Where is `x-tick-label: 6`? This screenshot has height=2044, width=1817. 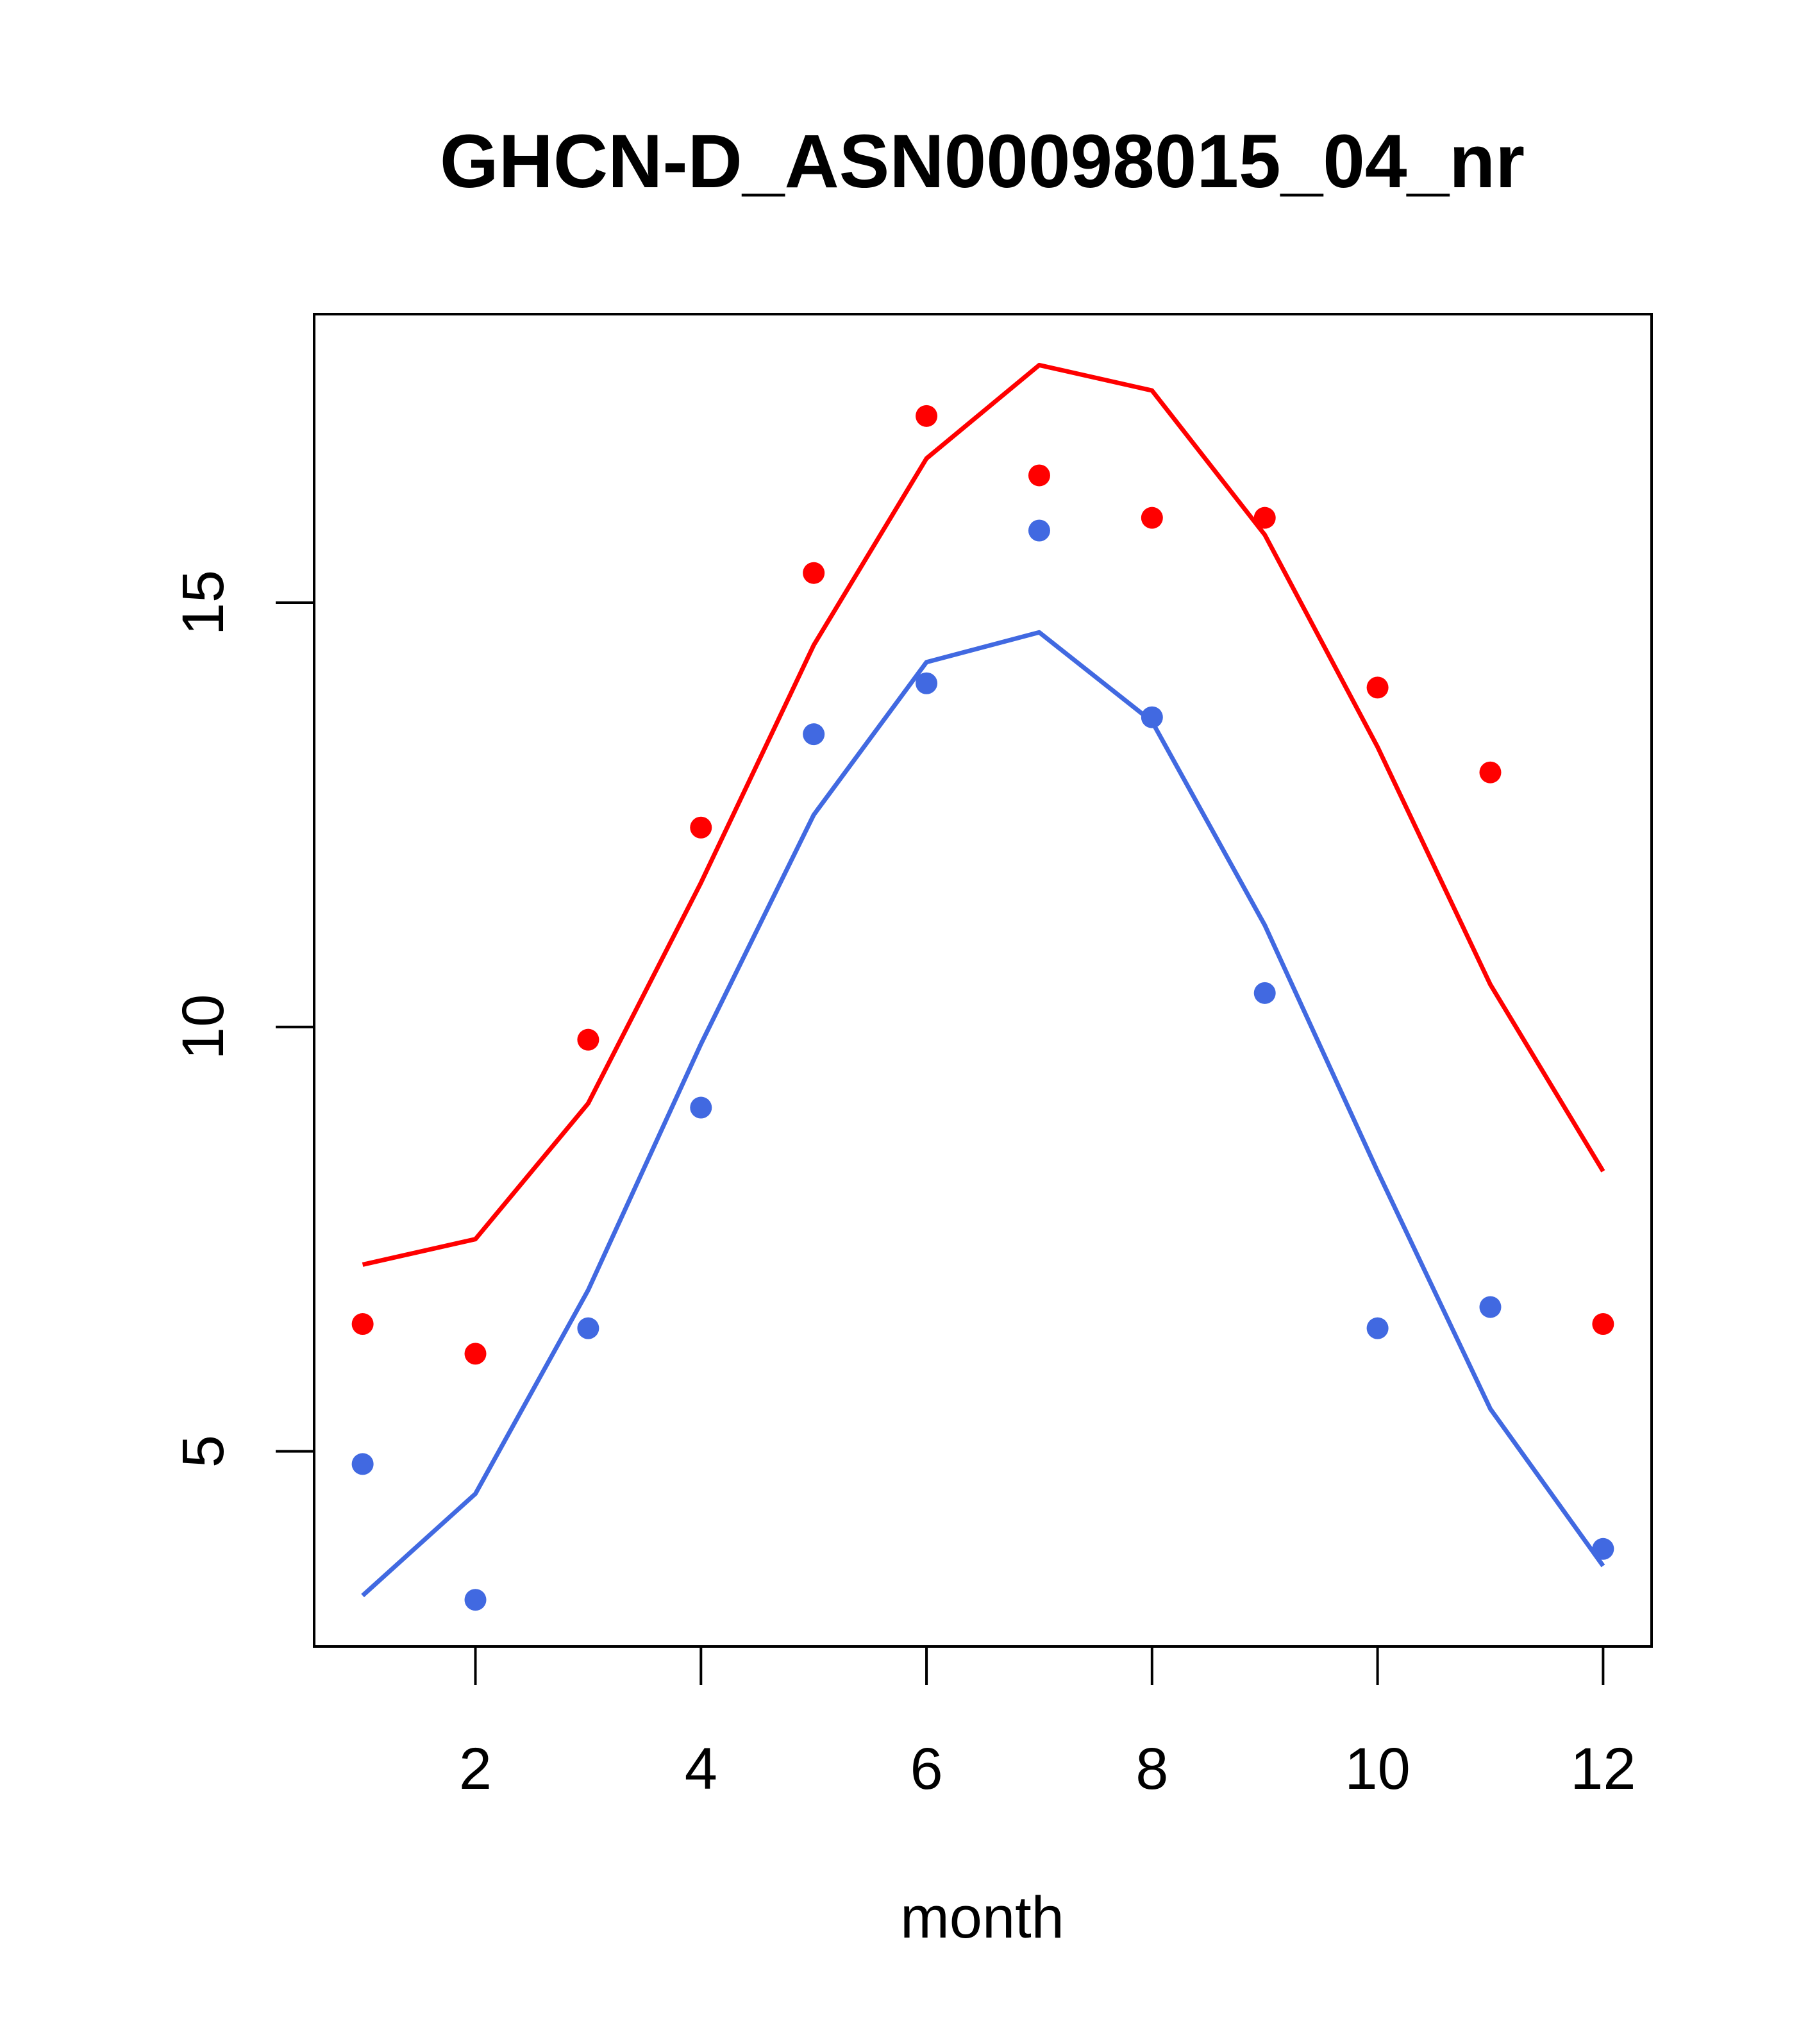 x-tick-label: 6 is located at coordinates (926, 1769).